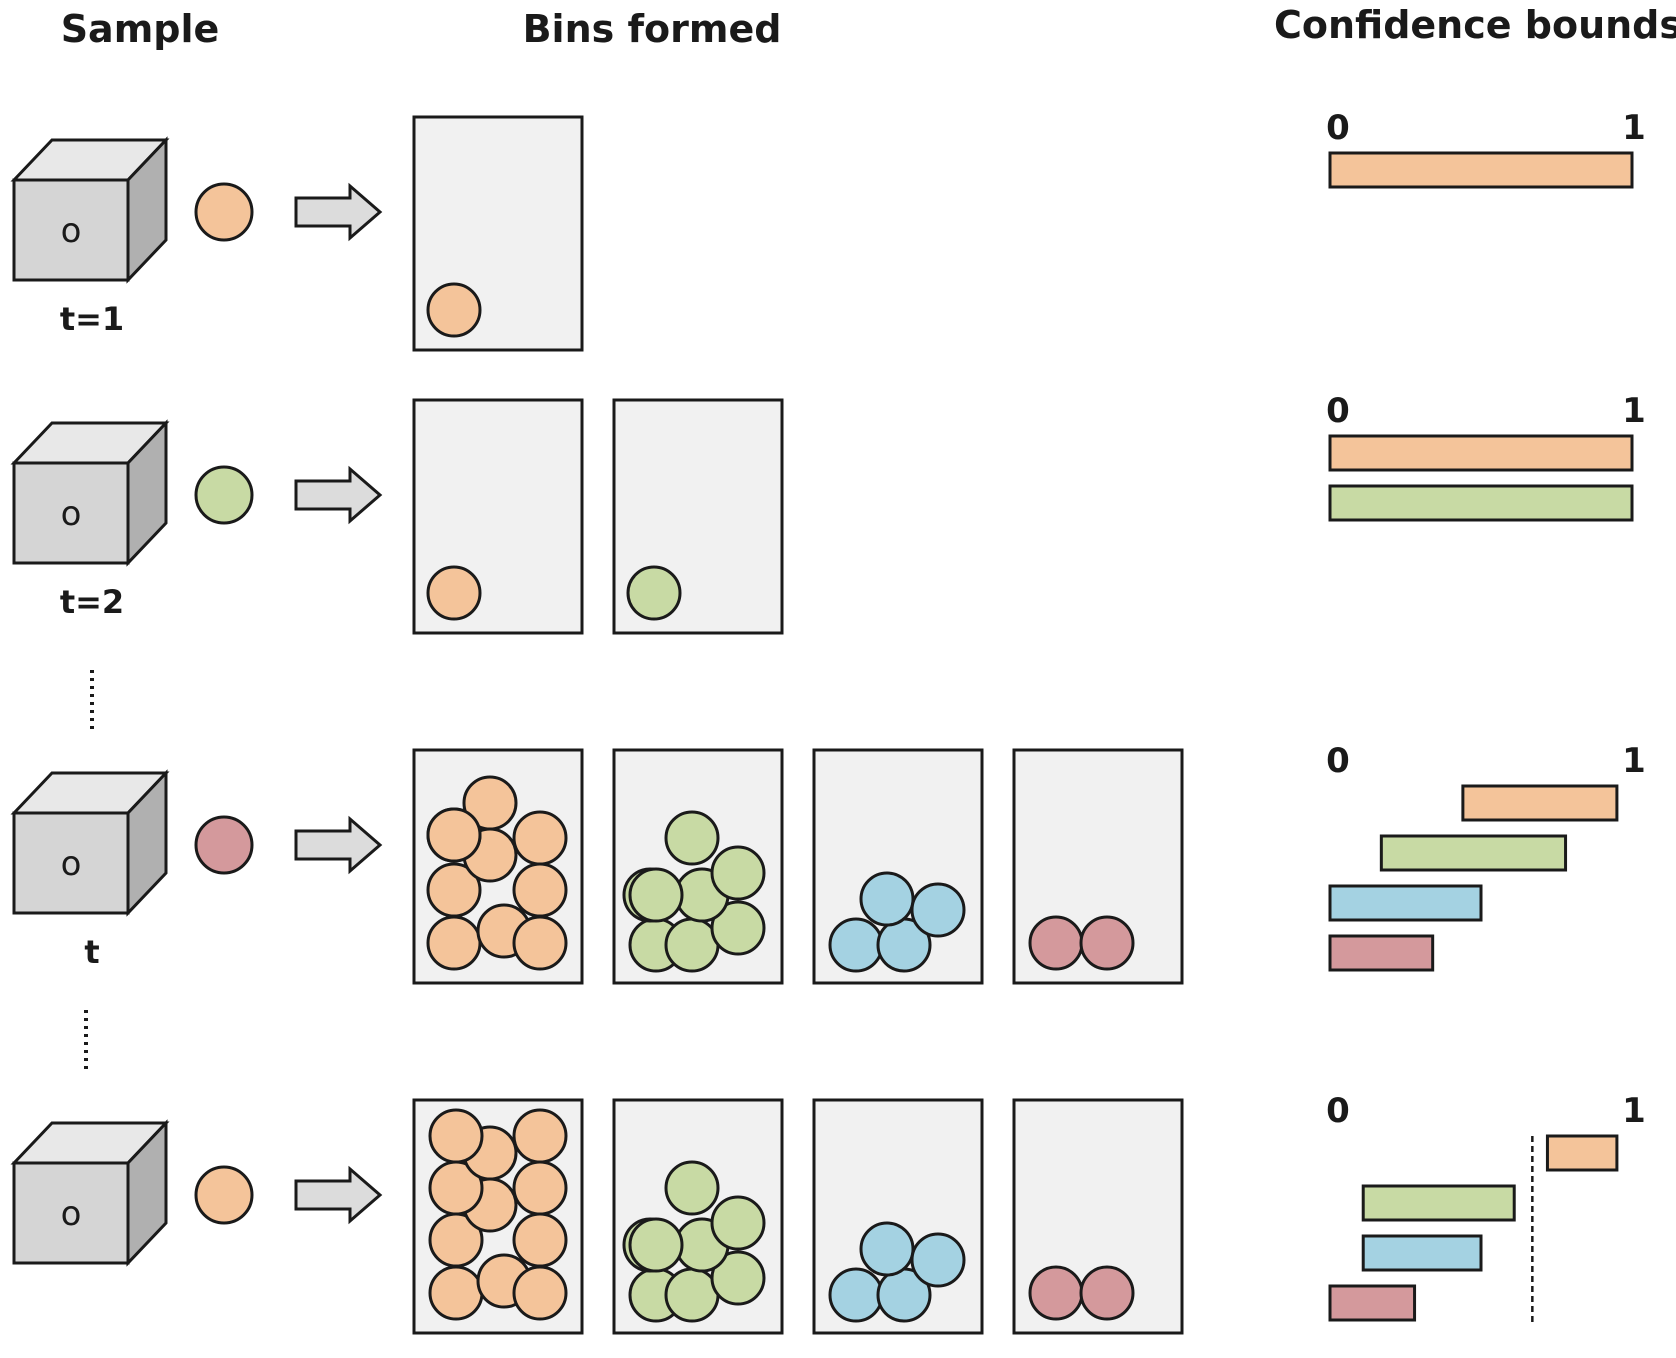 The image size is (1676, 1358). Describe the element at coordinates (1475, 25) in the screenshot. I see `header-confidence-bounds: Confidence bounds` at that location.